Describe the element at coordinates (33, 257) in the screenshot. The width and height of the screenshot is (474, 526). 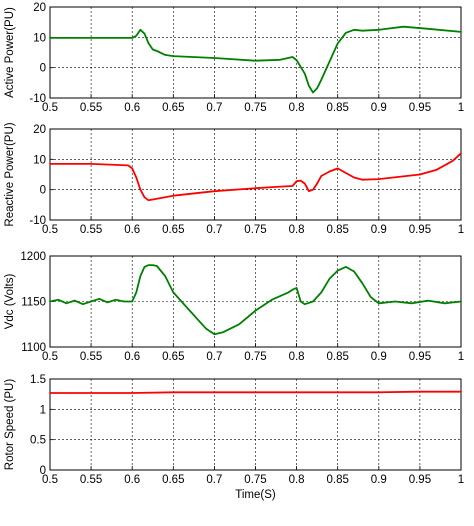
I see `y-tick-label: 1200` at that location.